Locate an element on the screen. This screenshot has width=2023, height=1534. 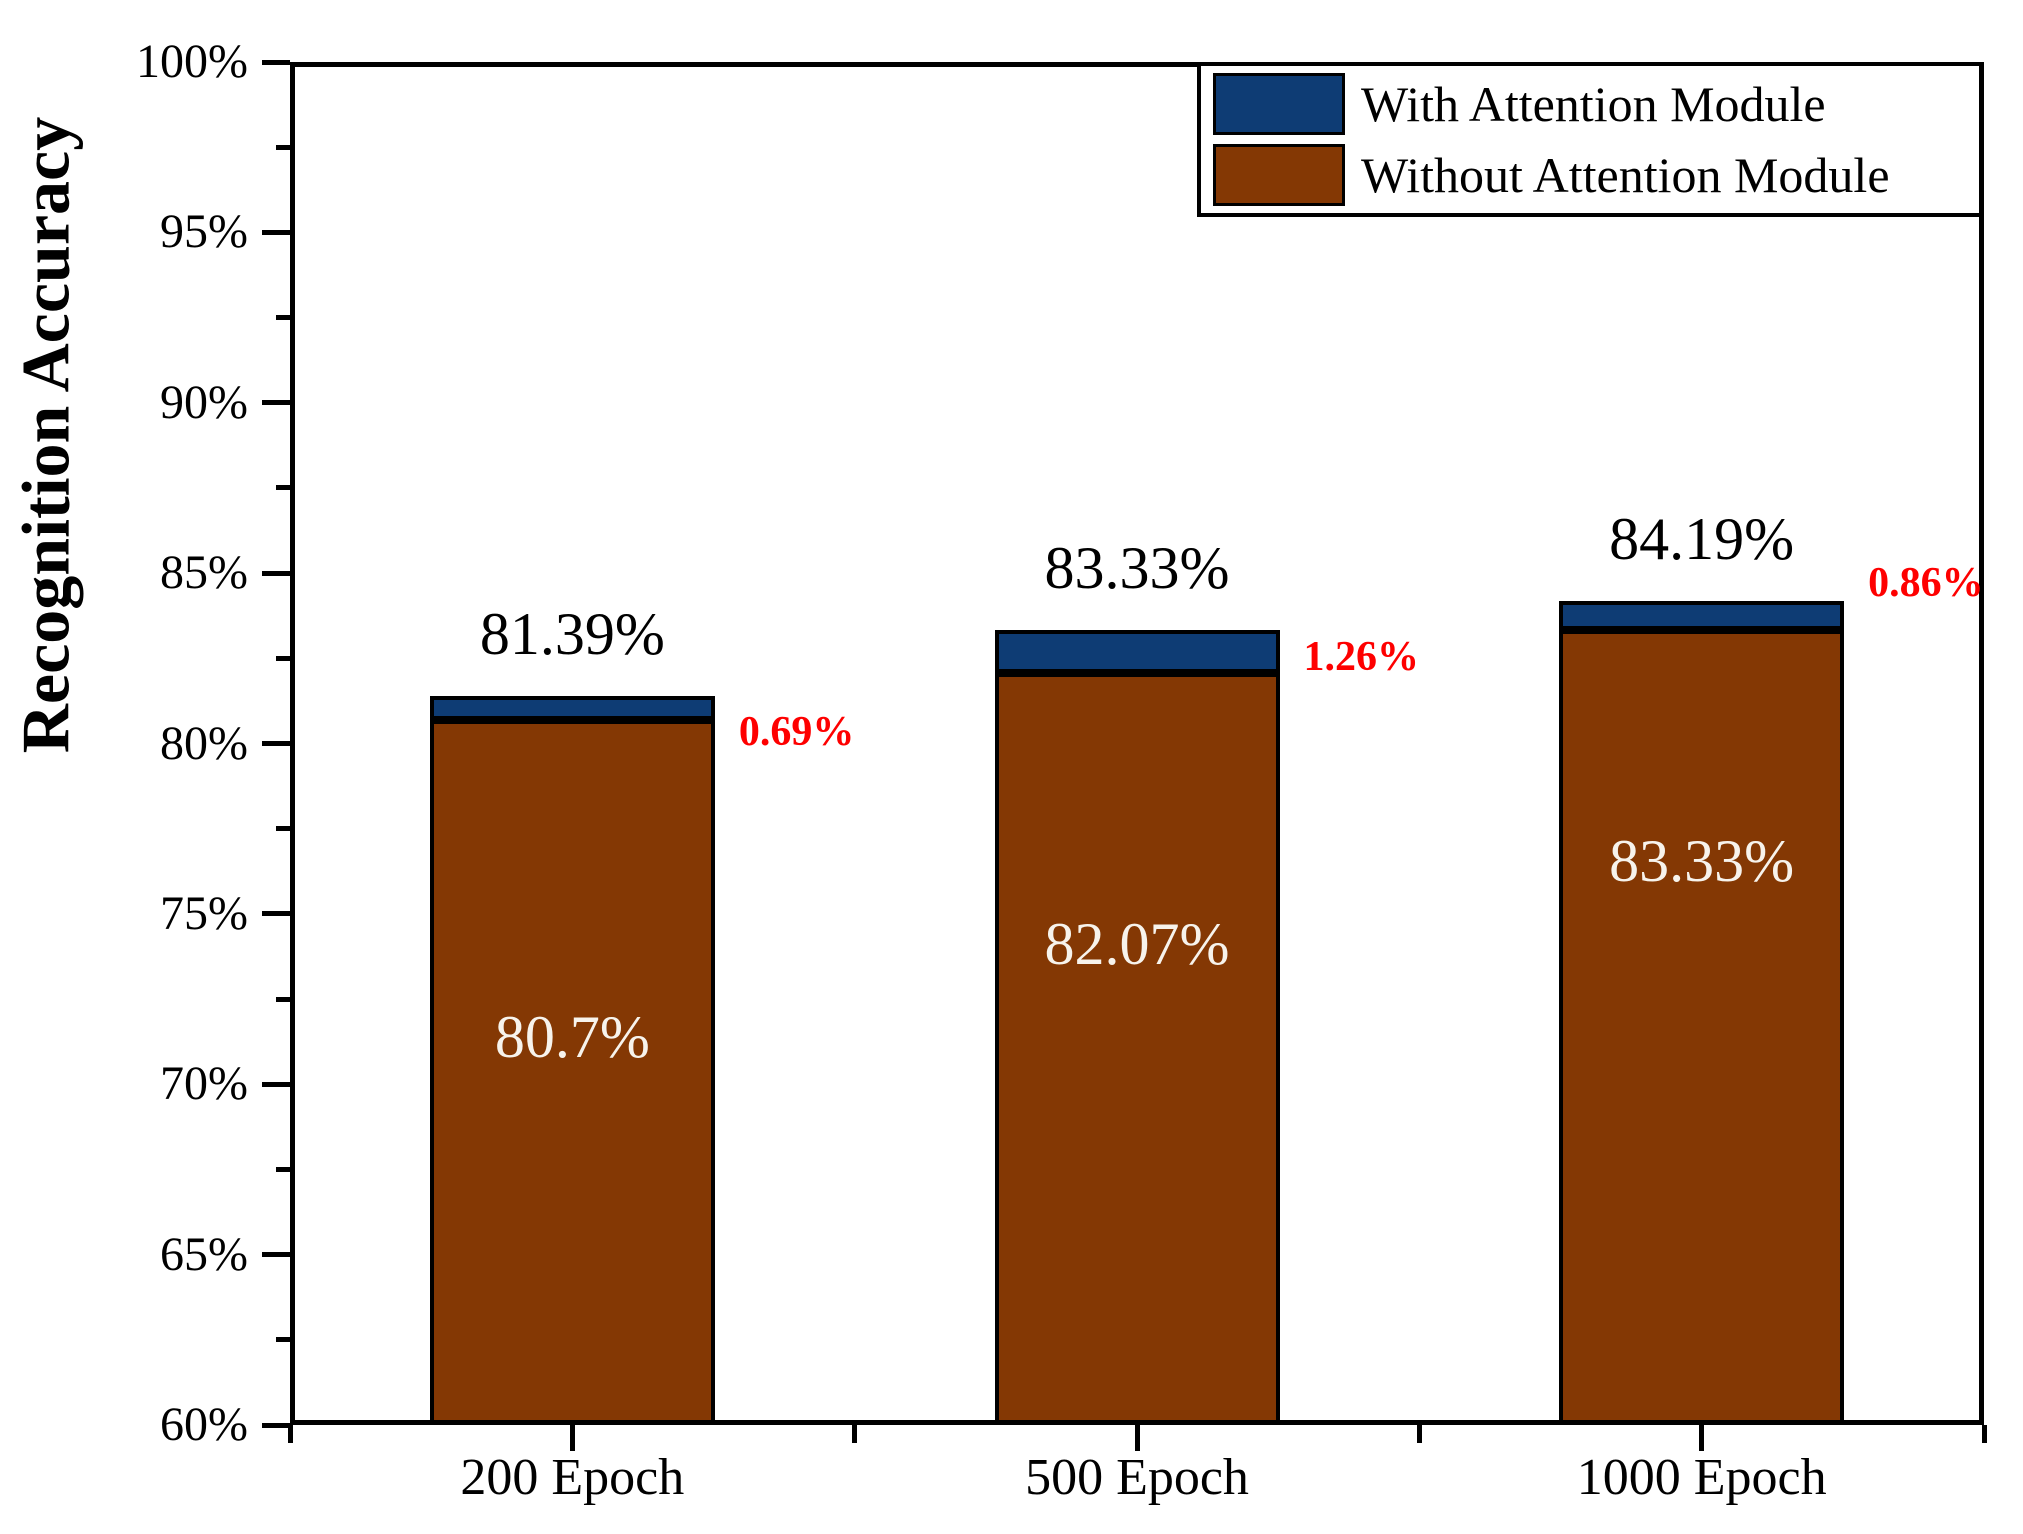
y-tick-label: 90% is located at coordinates (204, 402).